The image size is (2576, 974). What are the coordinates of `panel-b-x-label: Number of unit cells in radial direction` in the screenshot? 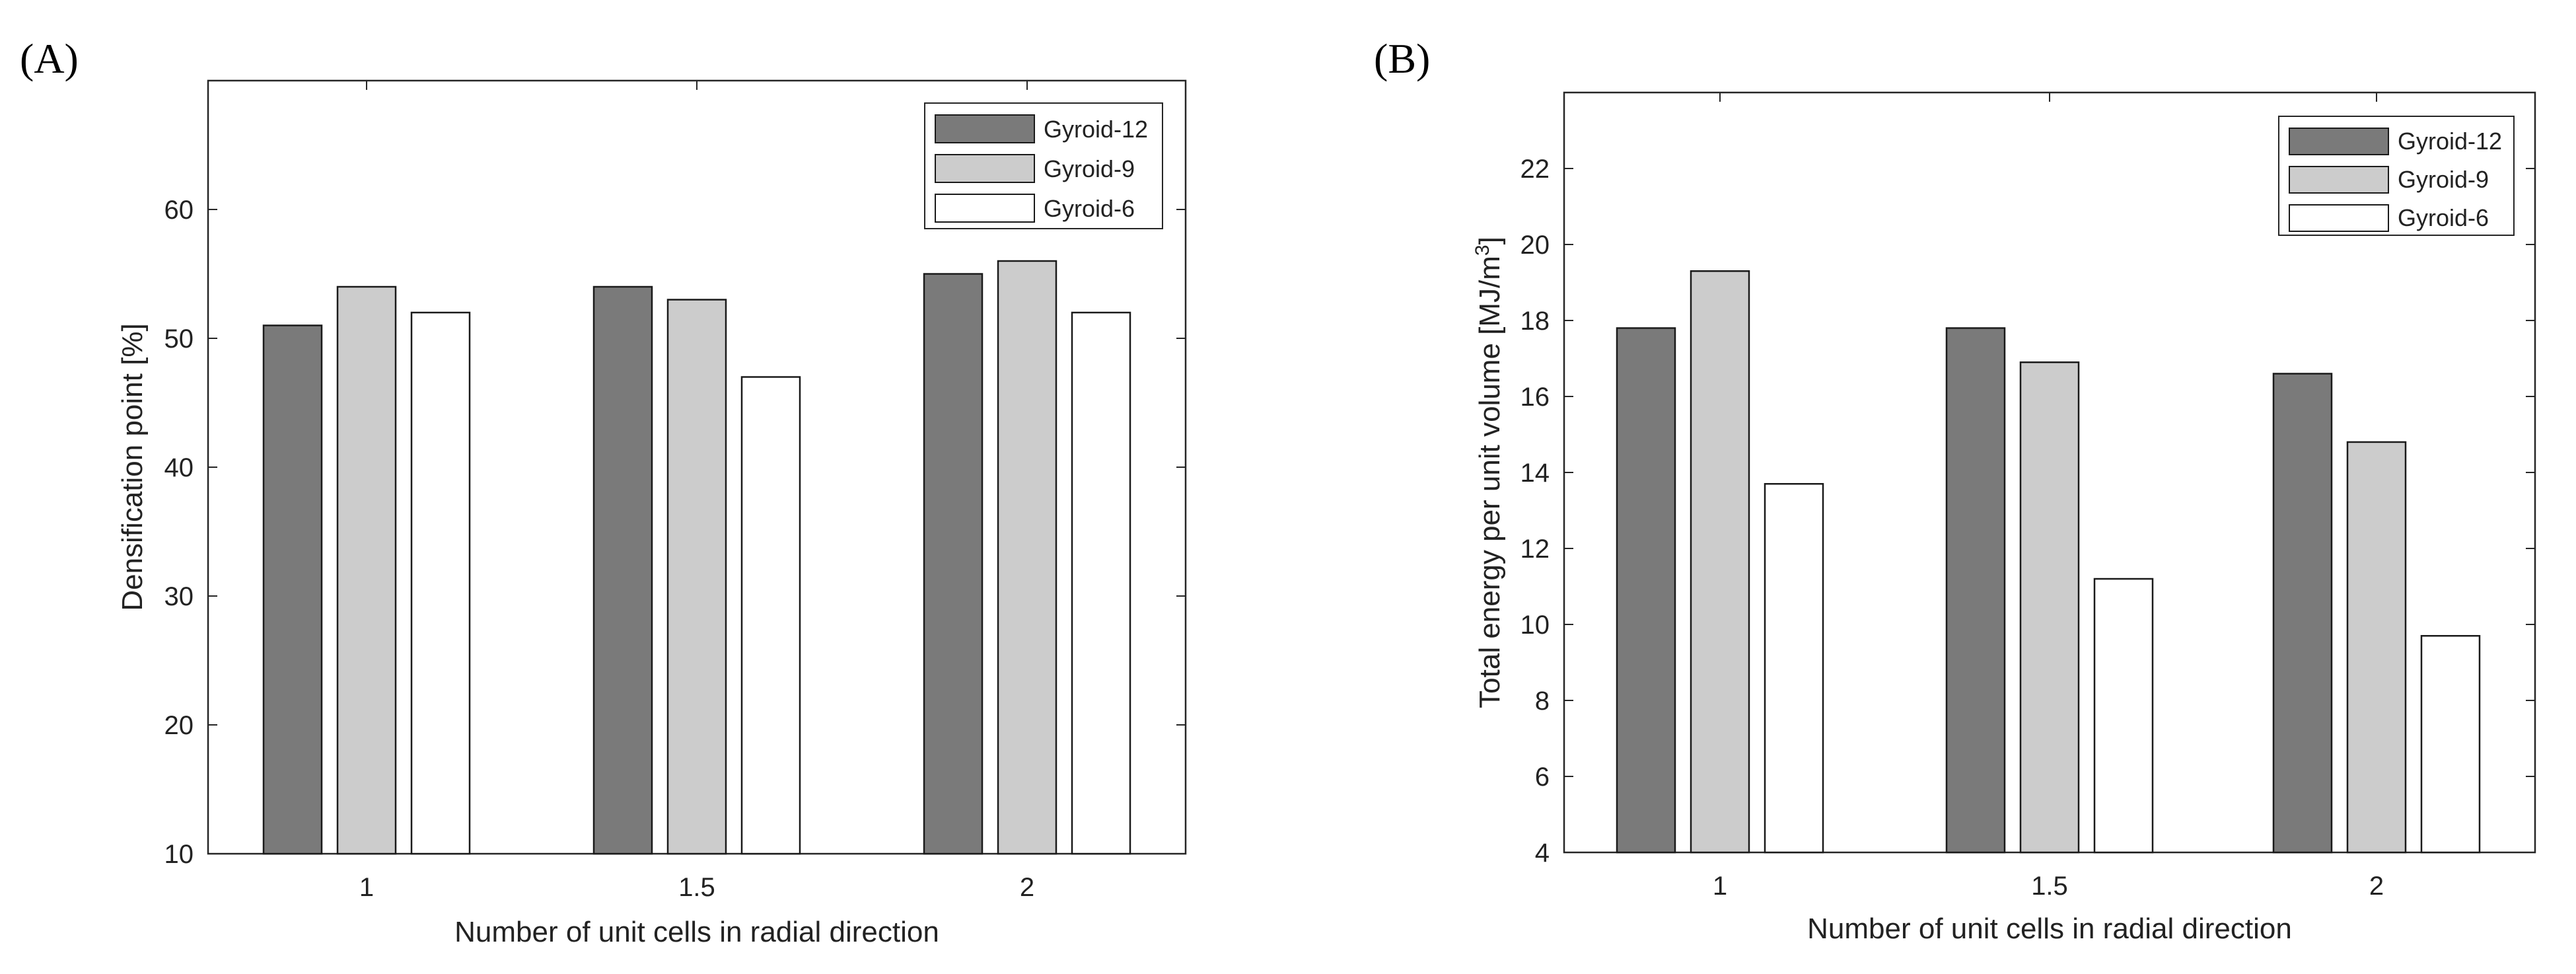 It's located at (2049, 929).